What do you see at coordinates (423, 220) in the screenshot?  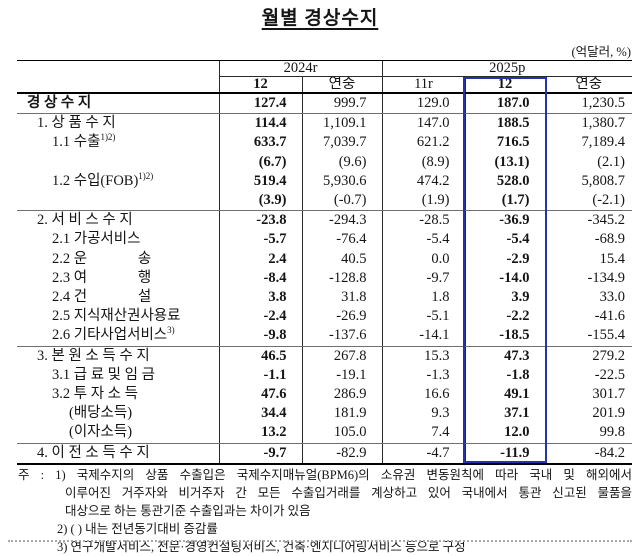 I see `cell-value: -28.5` at bounding box center [423, 220].